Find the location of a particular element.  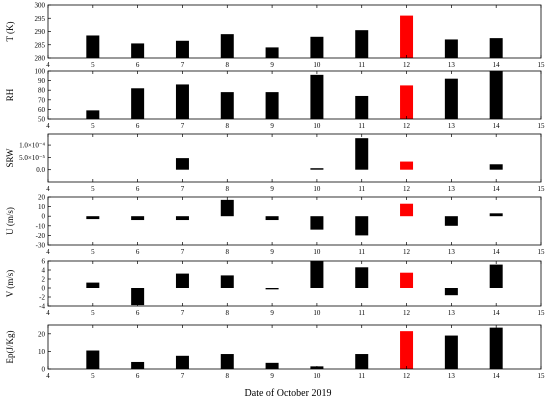

y-tick-label: 285 is located at coordinates (40, 45).